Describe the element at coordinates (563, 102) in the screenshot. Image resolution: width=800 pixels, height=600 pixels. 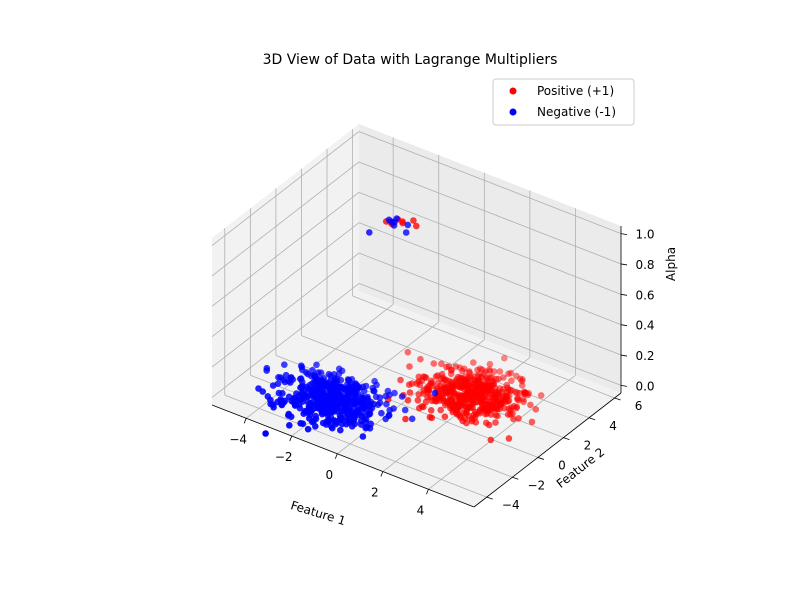
I see `legend-box` at that location.